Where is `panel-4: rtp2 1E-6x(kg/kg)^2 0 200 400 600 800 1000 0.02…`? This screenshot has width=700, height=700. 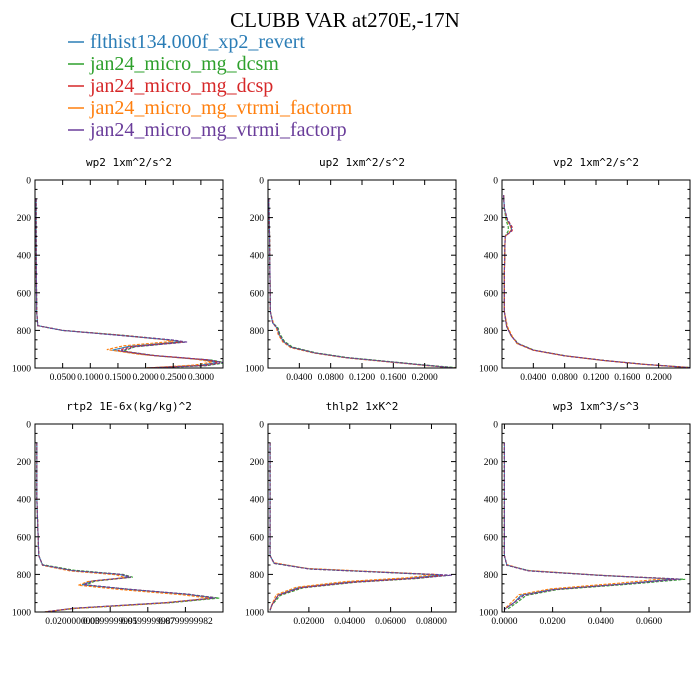 panel-4: rtp2 1E-6x(kg/kg)^2 0 200 400 600 800 1000 0.02… is located at coordinates (118, 513).